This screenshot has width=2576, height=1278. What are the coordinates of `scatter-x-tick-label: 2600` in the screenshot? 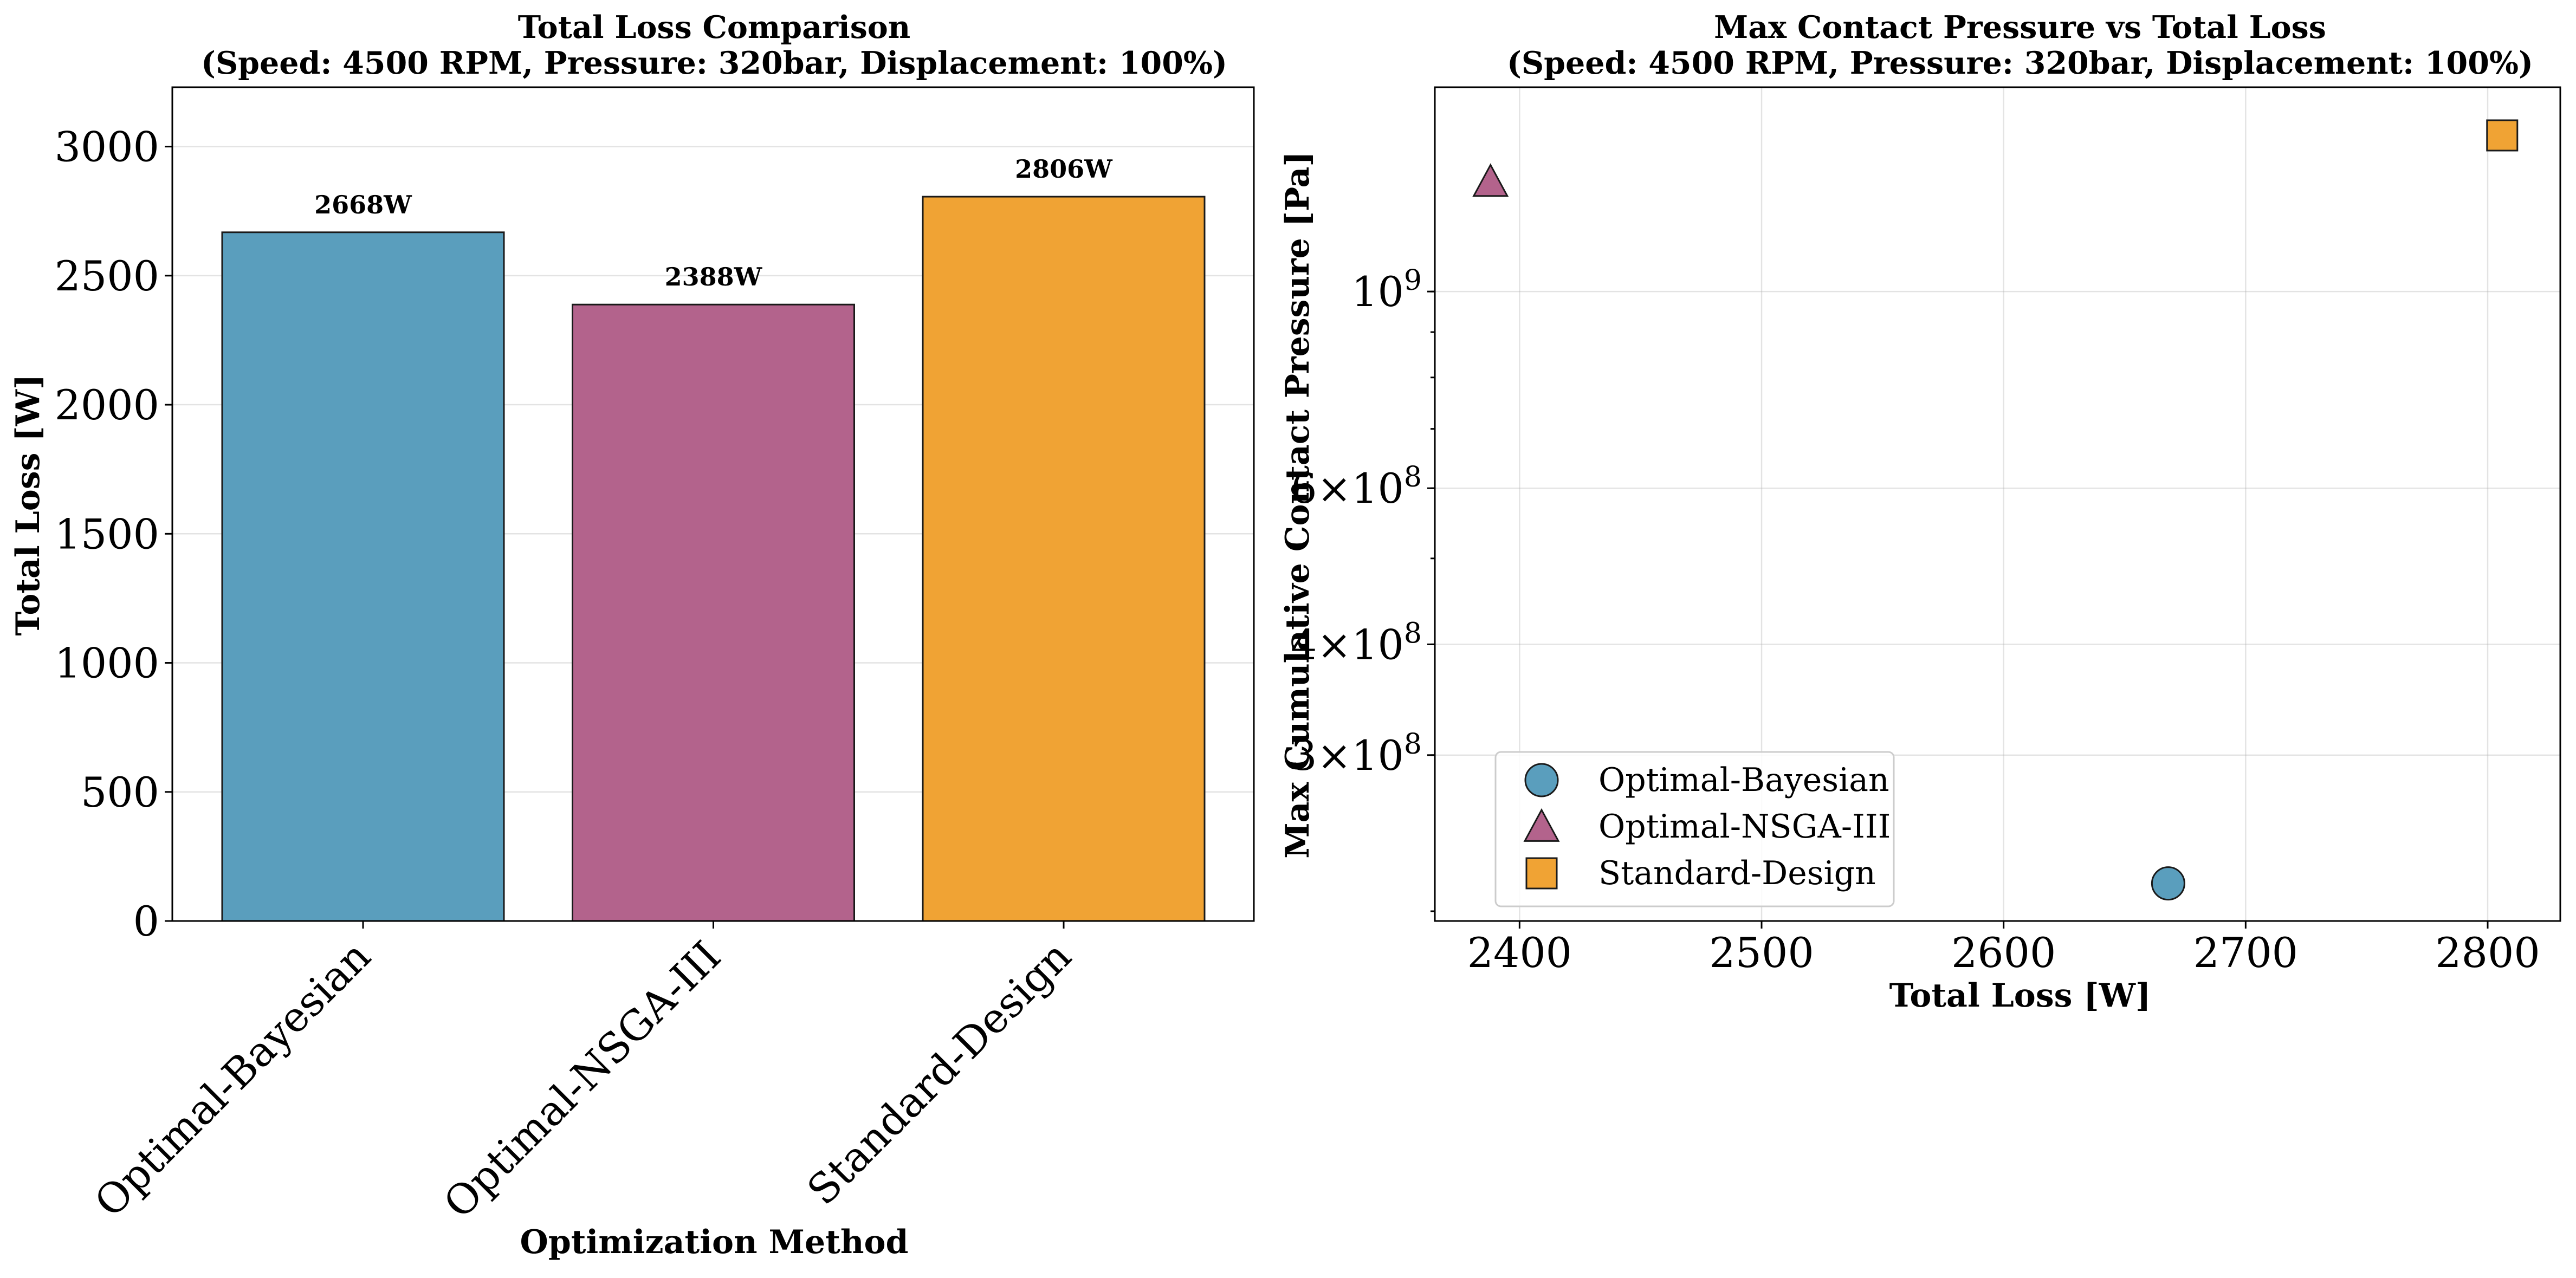 It's located at (2003, 953).